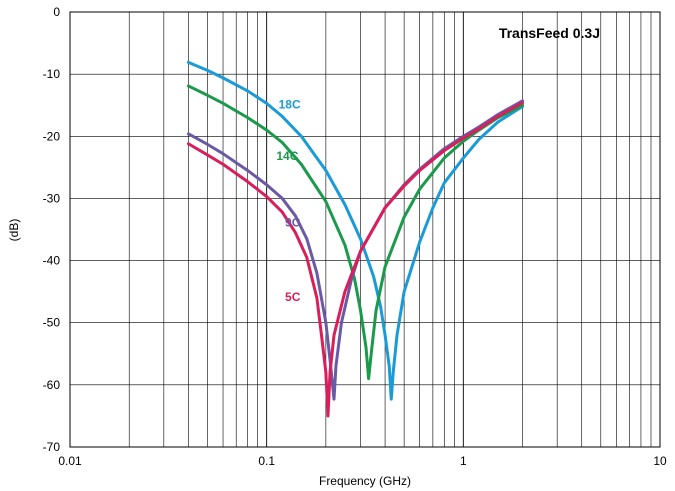 The height and width of the screenshot is (491, 675). What do you see at coordinates (52, 447) in the screenshot?
I see `y-tick-label: -70` at bounding box center [52, 447].